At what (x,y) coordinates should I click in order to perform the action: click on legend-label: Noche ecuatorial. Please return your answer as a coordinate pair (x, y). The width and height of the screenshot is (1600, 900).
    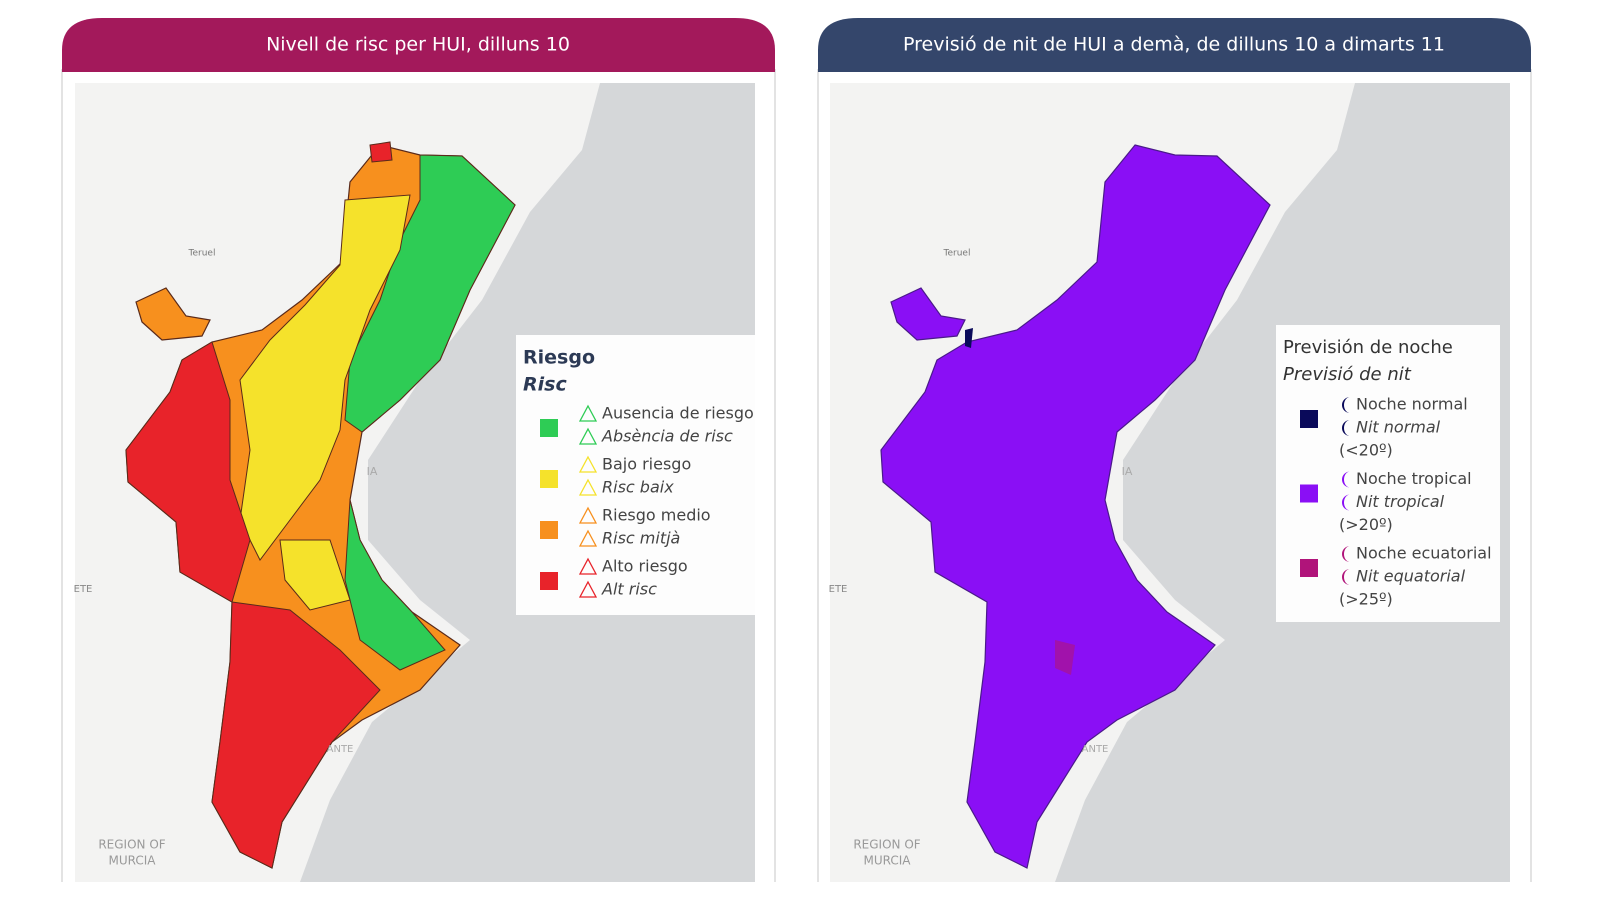
    Looking at the image, I should click on (1424, 553).